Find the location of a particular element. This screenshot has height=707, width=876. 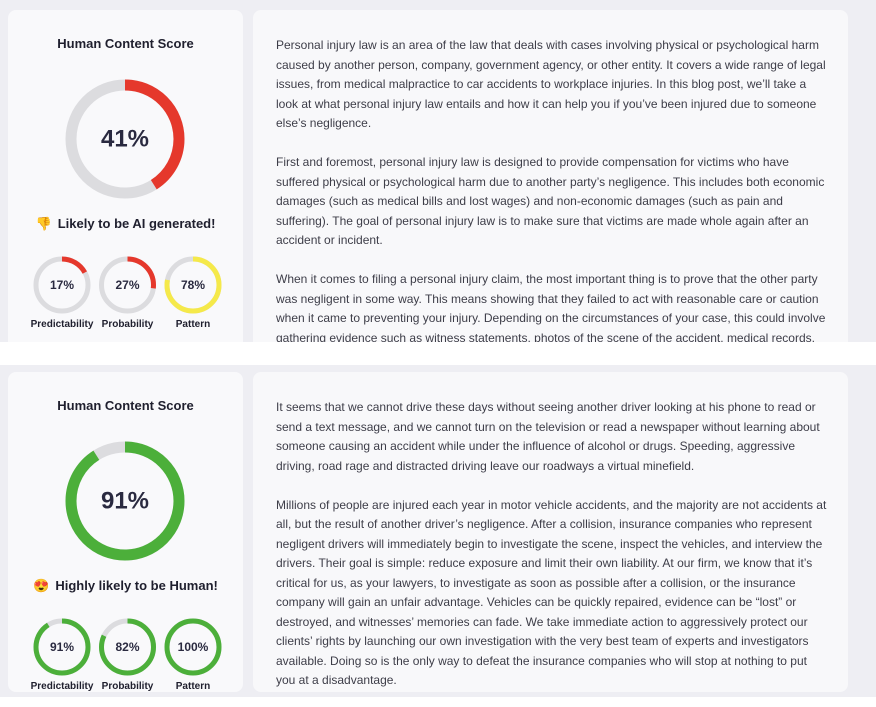

ring-value: 27% is located at coordinates (127, 285).